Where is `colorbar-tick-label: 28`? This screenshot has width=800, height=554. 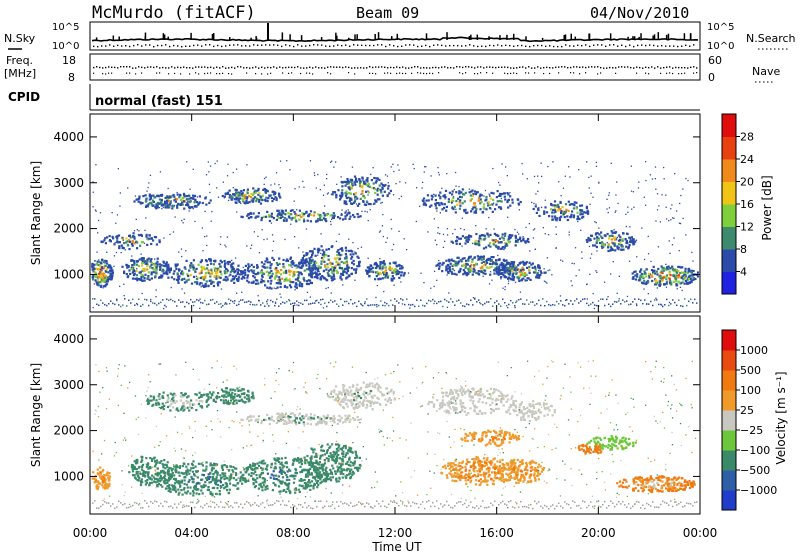
colorbar-tick-label: 28 is located at coordinates (747, 137).